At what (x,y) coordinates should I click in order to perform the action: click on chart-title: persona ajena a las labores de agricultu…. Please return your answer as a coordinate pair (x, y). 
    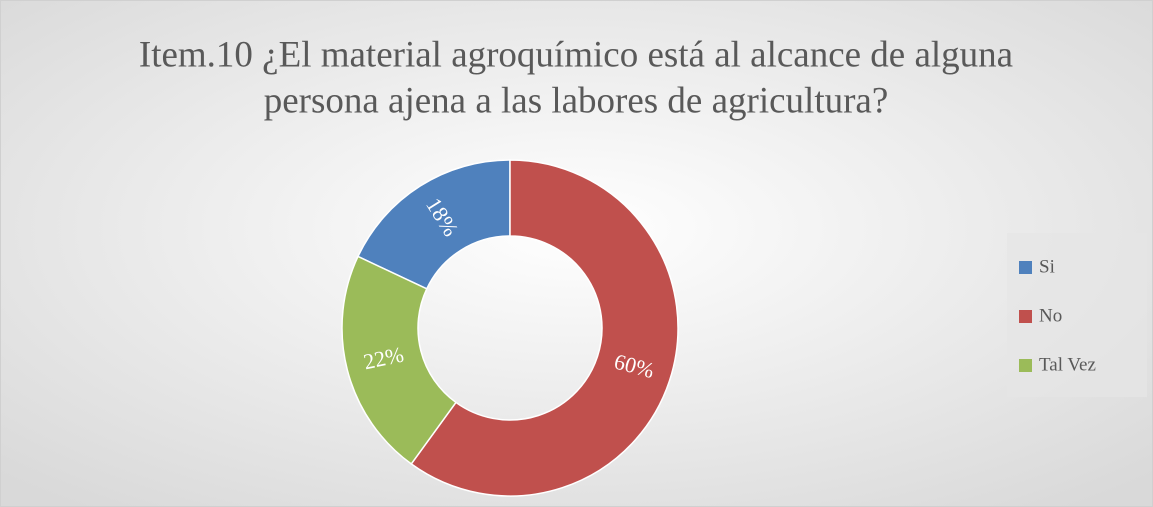
    Looking at the image, I should click on (576, 100).